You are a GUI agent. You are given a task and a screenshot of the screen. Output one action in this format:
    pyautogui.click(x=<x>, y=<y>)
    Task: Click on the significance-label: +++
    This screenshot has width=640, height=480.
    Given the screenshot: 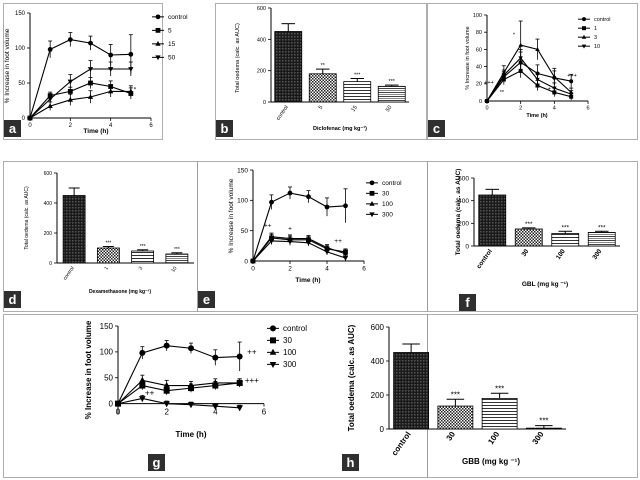 What is the action you would take?
    pyautogui.click(x=252, y=380)
    